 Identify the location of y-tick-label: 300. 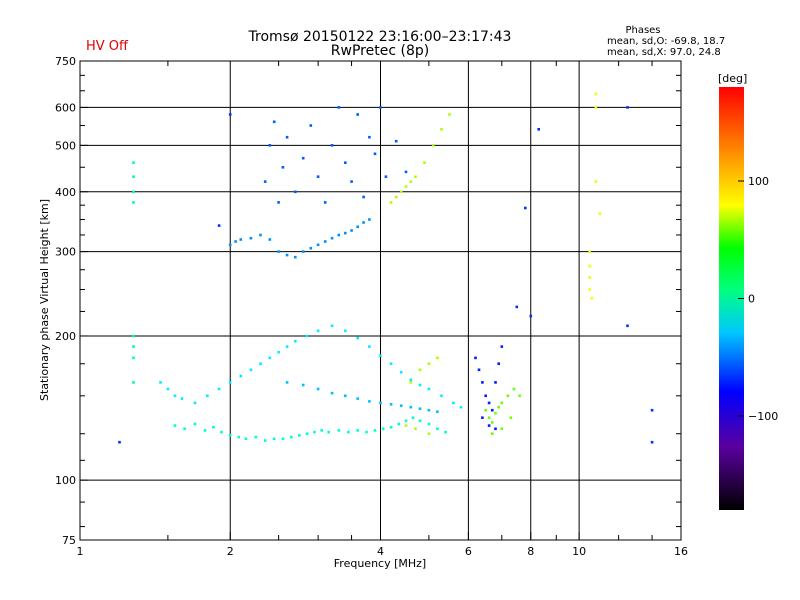
(65, 252).